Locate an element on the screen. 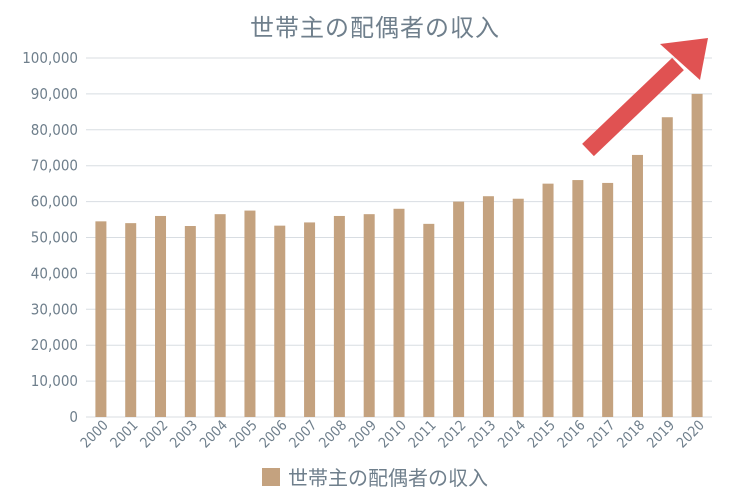 Image resolution: width=750 pixels, height=500 pixels. x-tick-label: 2016 is located at coordinates (572, 435).